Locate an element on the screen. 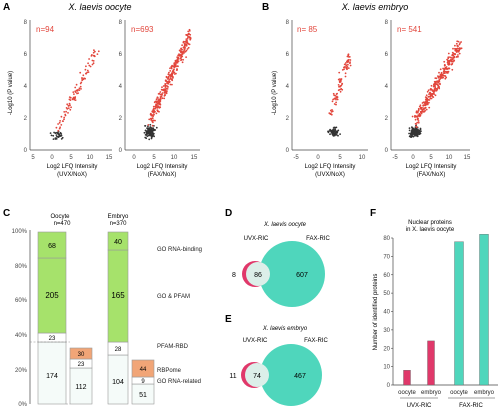 This screenshot has height=411, width=500. tick: 0 is located at coordinates (52, 158).